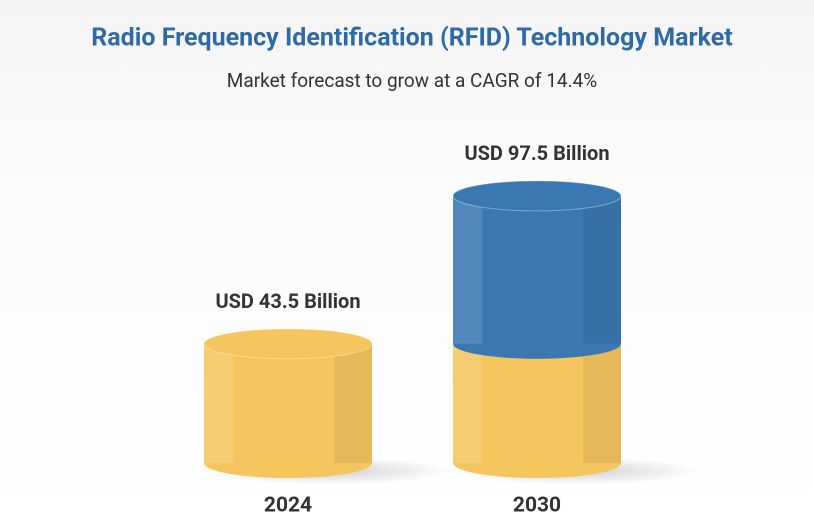  What do you see at coordinates (287, 301) in the screenshot?
I see `value-label: USD 43.5 Billion` at bounding box center [287, 301].